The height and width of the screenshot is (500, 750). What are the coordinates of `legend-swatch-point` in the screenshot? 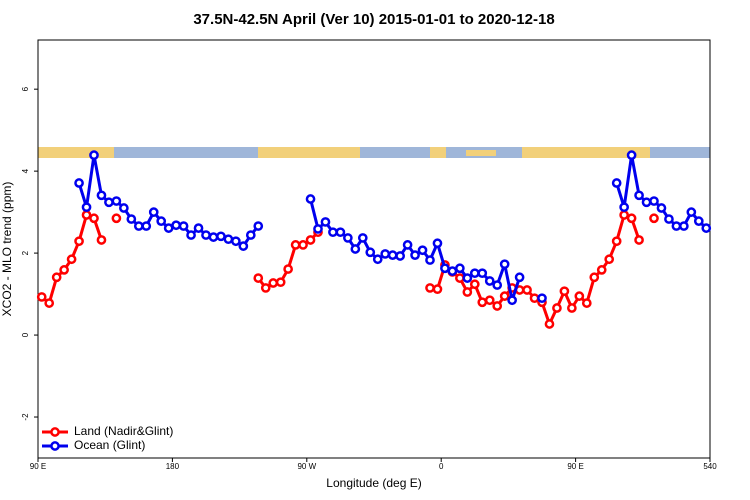 It's located at (55, 446).